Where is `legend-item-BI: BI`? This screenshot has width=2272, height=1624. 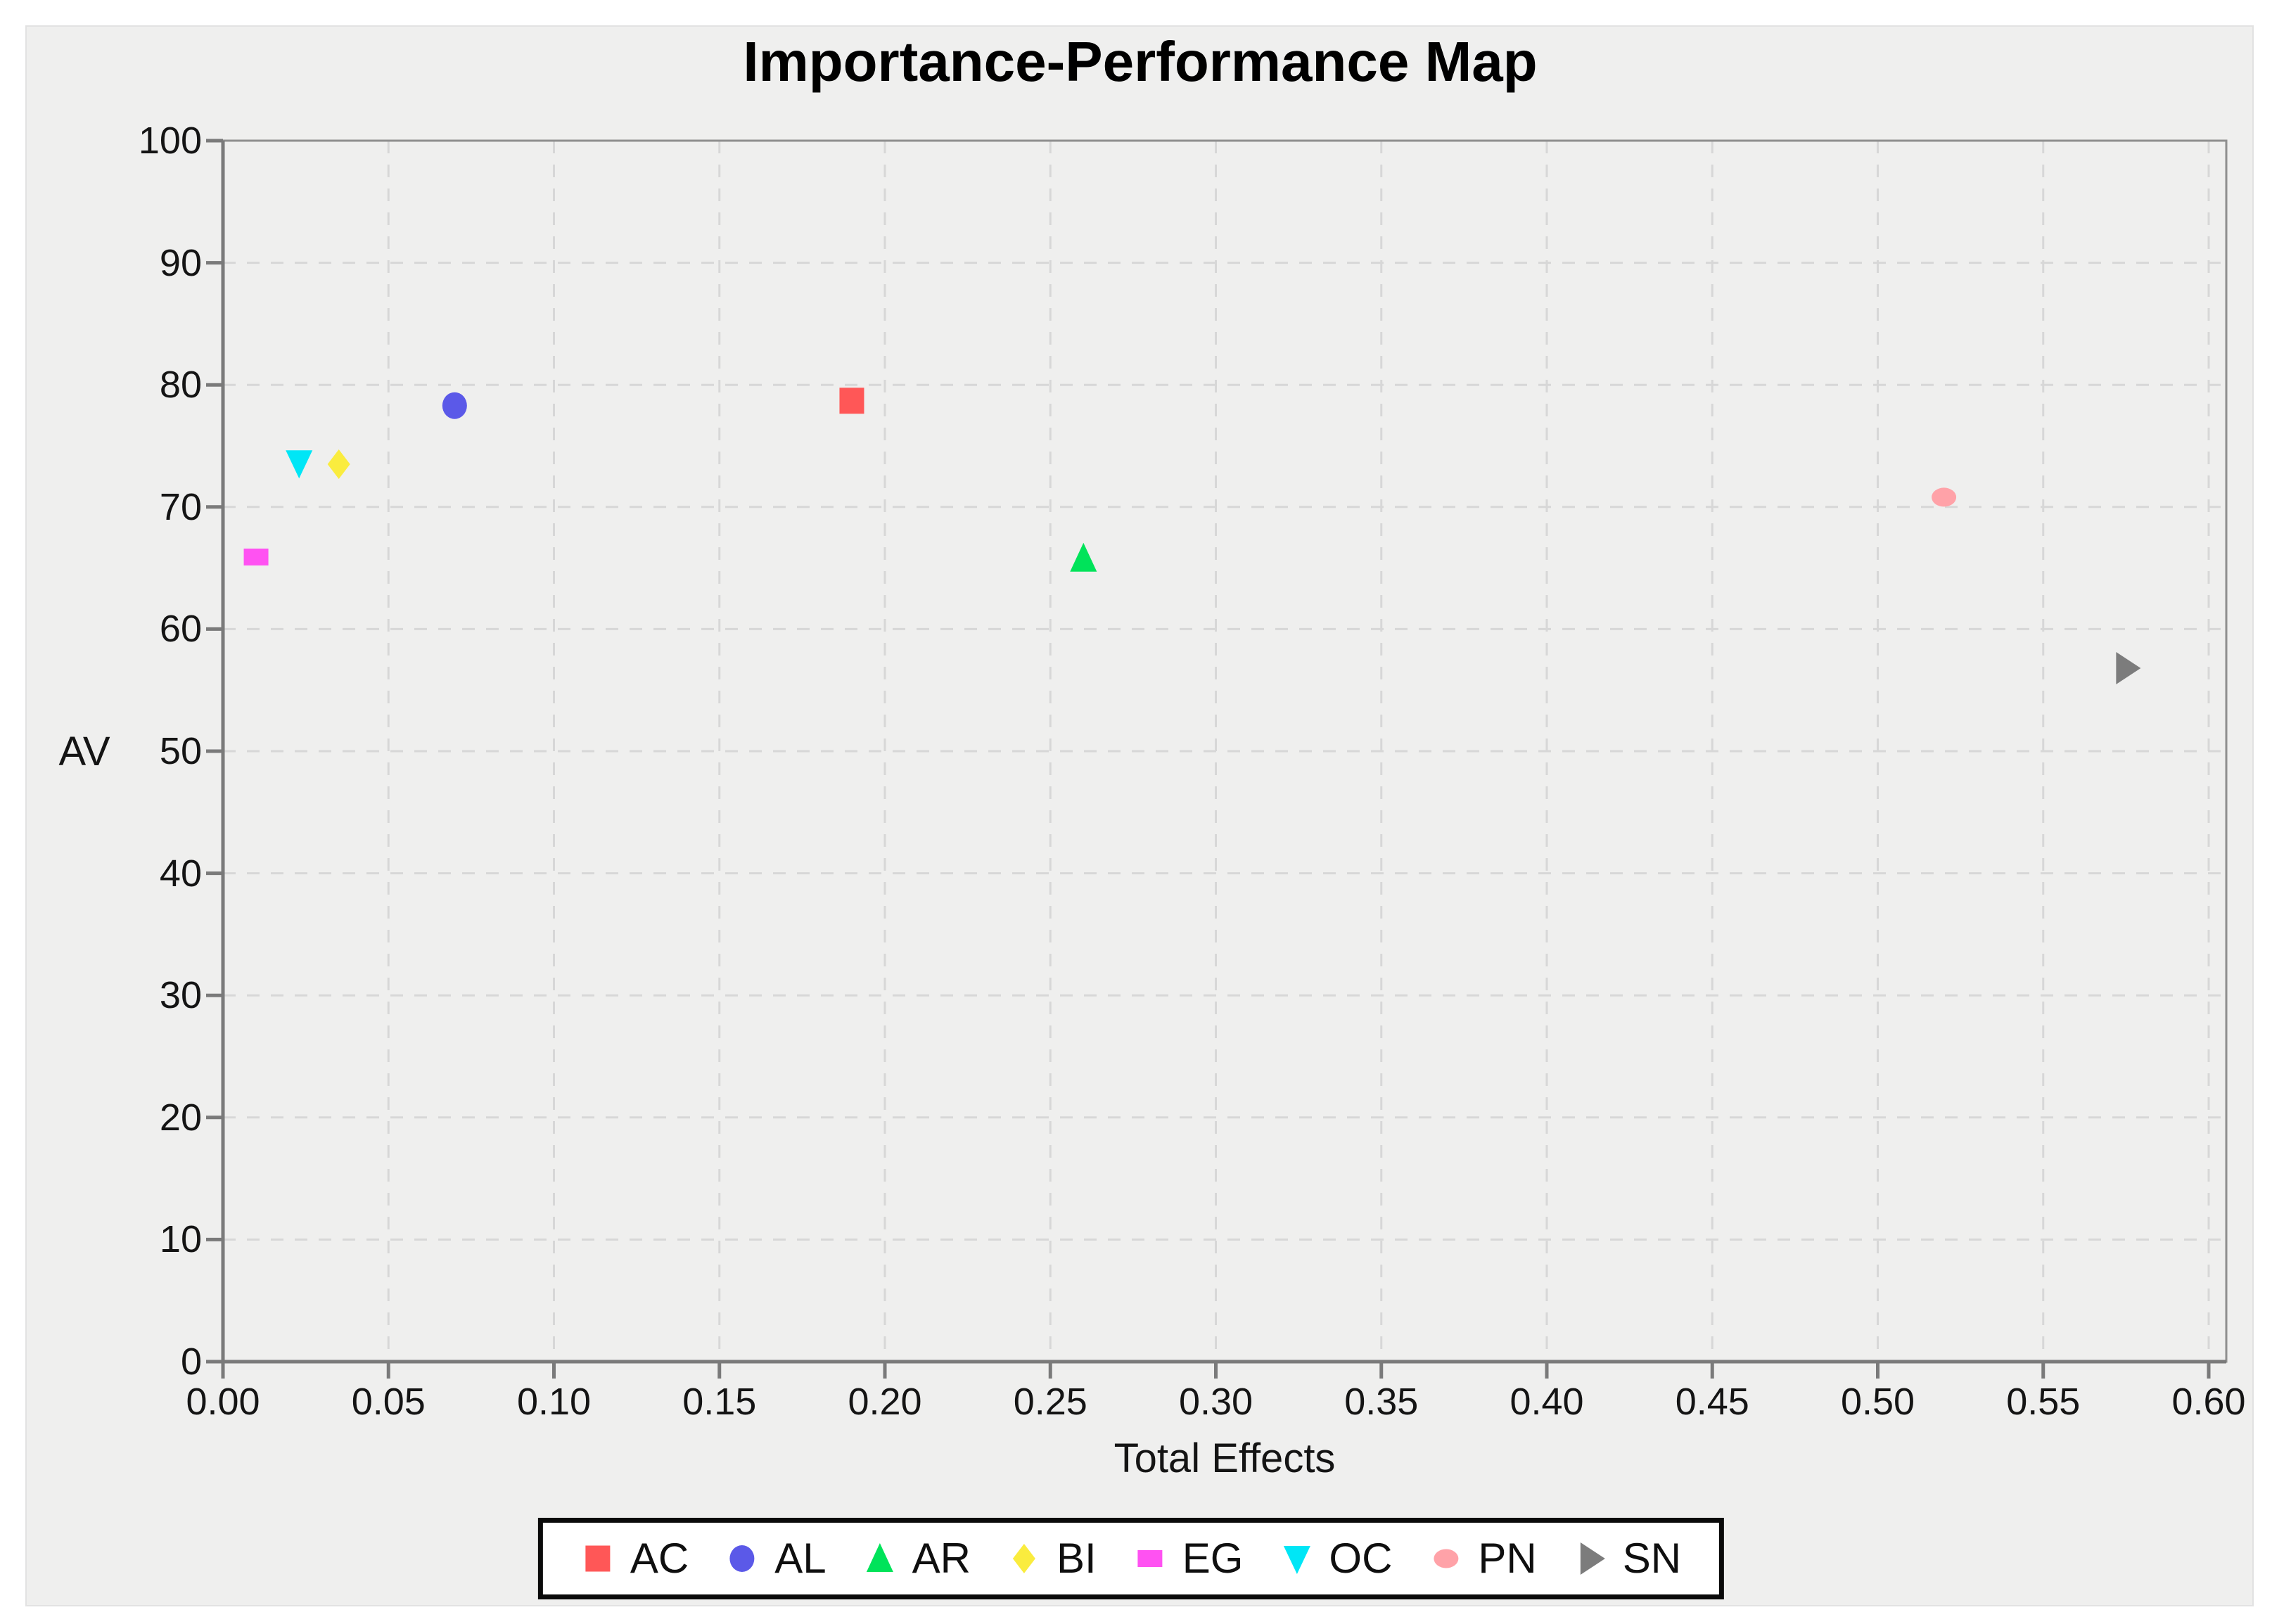 legend-item-BI: BI is located at coordinates (1052, 1558).